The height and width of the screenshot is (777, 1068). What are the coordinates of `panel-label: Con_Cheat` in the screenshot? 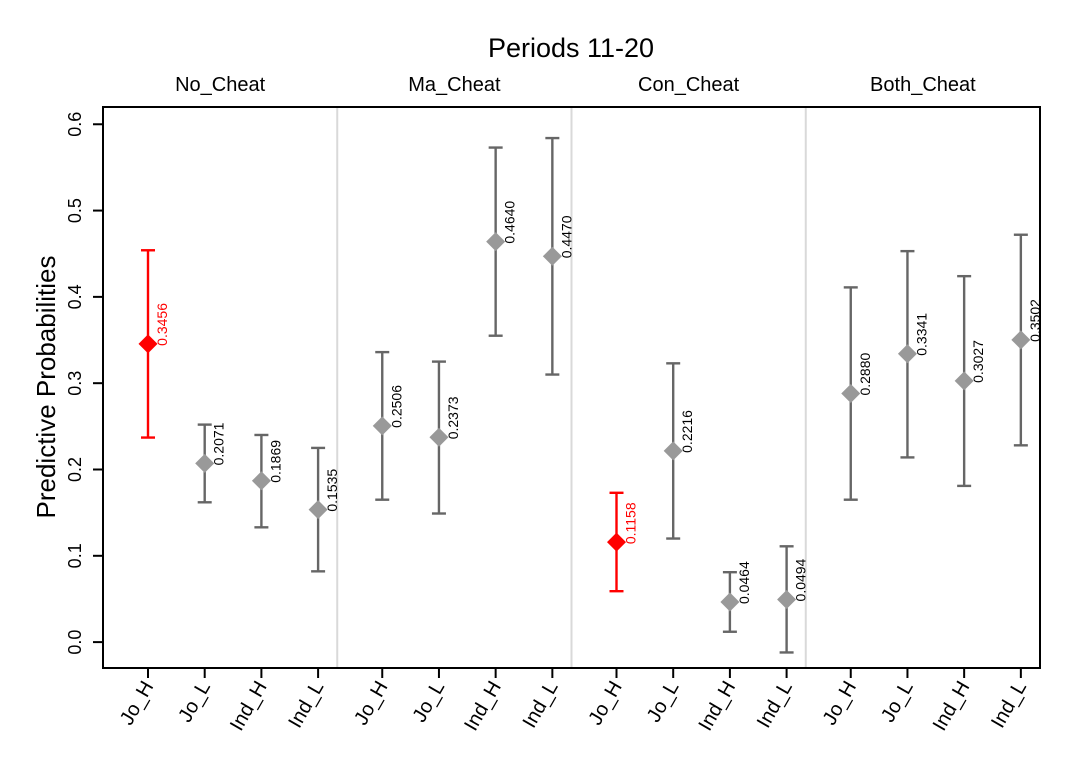 It's located at (689, 85).